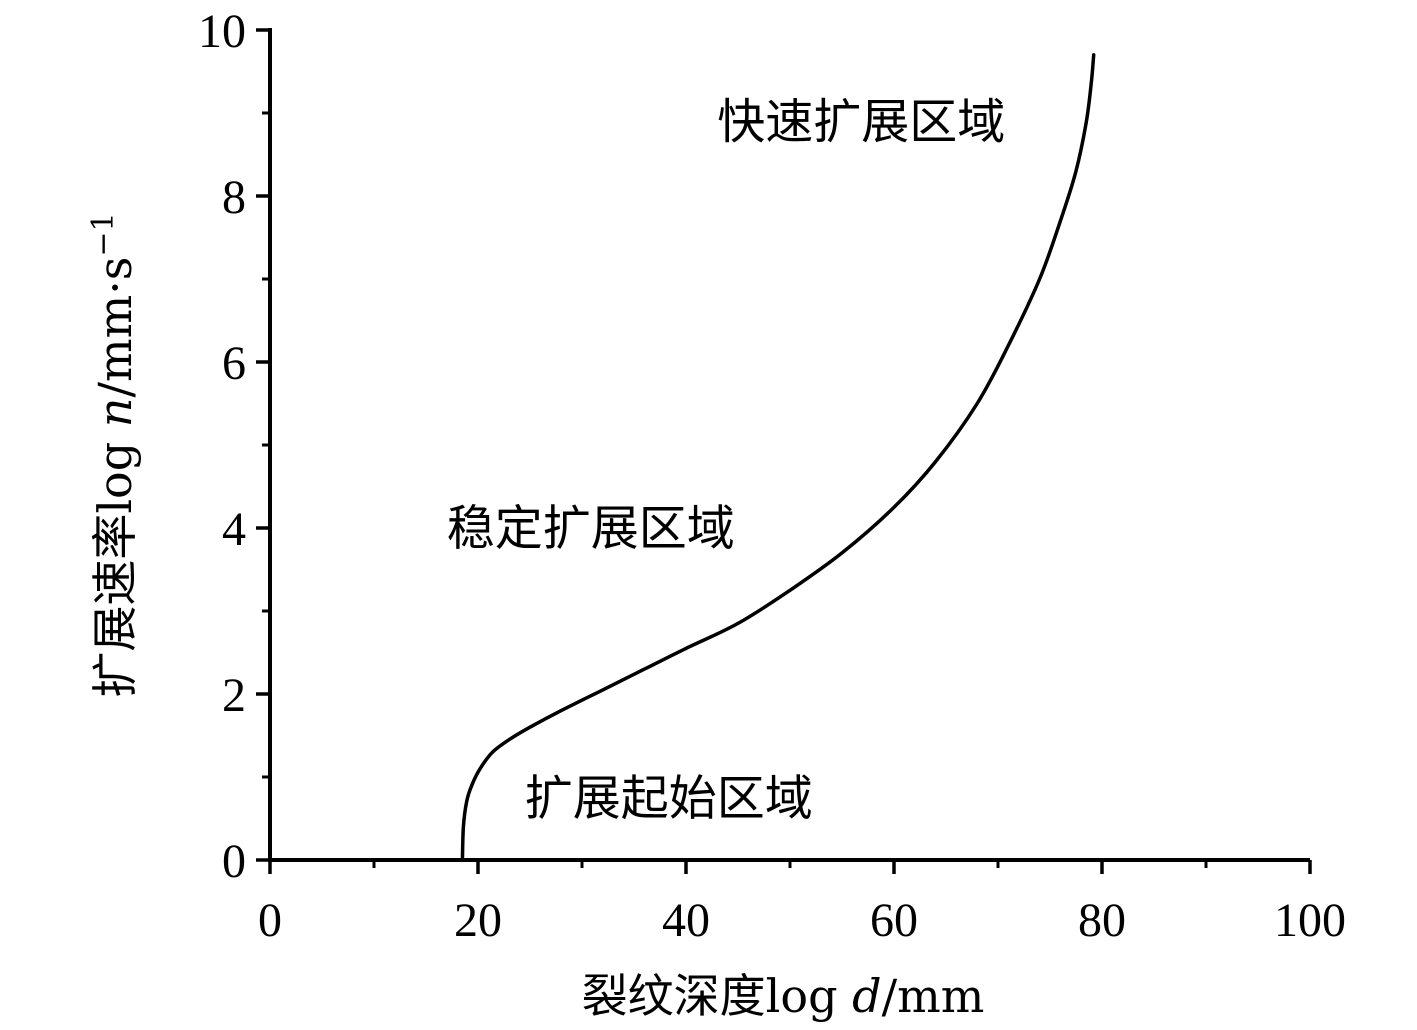 This screenshot has height=1030, width=1417. Describe the element at coordinates (115, 562) in the screenshot. I see `y-axis-label-prefix: 扩展速率log` at that location.